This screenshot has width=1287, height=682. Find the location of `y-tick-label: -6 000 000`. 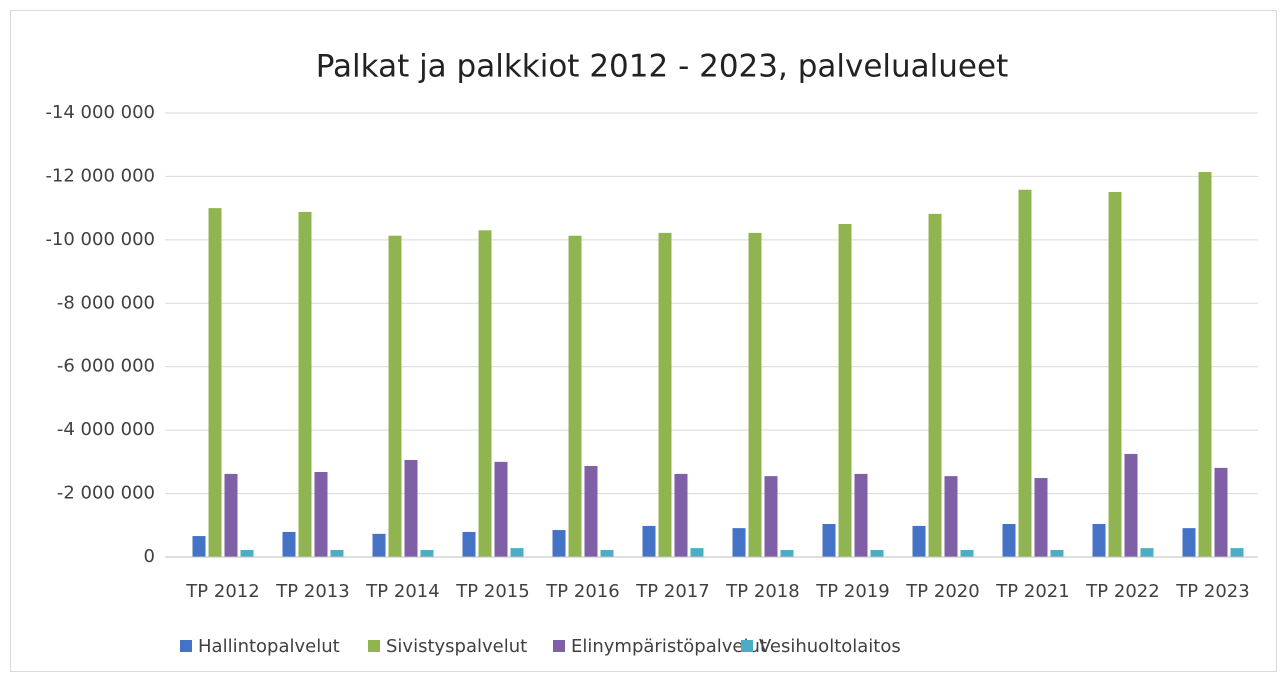

y-tick-label: -6 000 000 is located at coordinates (106, 366).